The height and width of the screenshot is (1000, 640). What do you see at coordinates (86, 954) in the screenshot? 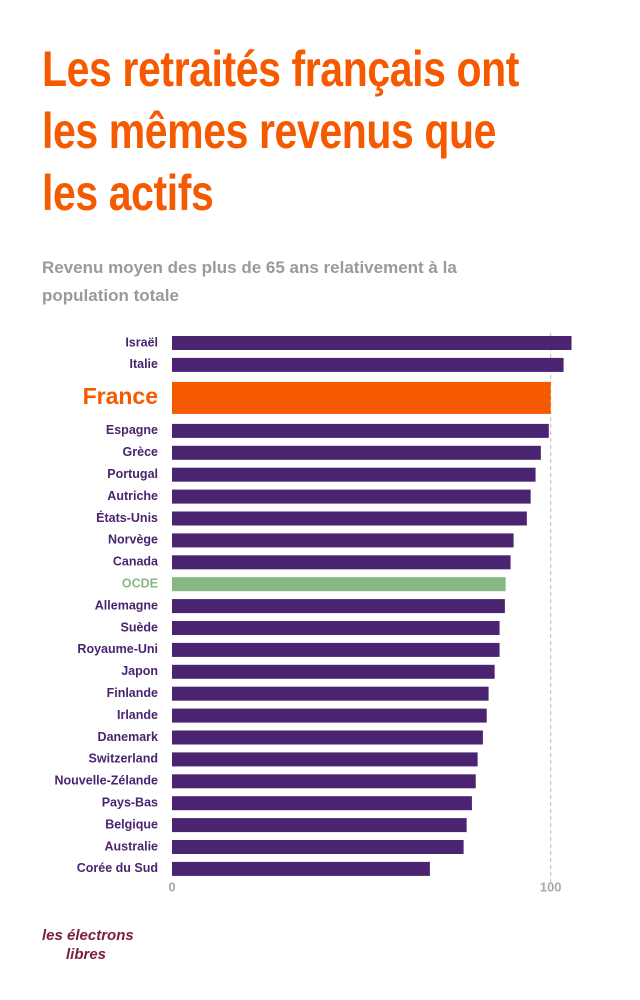
I see `logo-text: libres` at bounding box center [86, 954].